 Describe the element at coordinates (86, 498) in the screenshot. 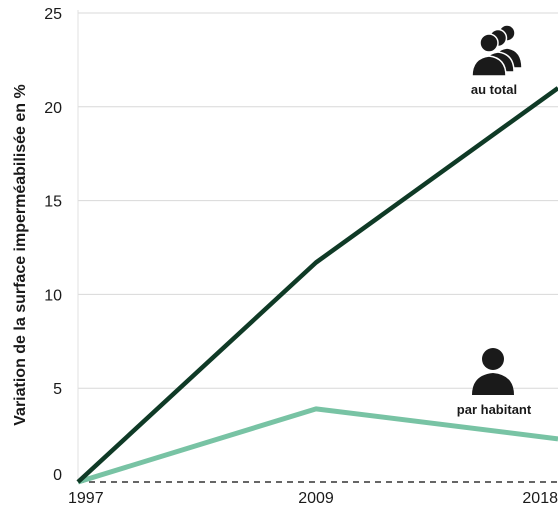

I see `x-tick-label: 1997` at that location.